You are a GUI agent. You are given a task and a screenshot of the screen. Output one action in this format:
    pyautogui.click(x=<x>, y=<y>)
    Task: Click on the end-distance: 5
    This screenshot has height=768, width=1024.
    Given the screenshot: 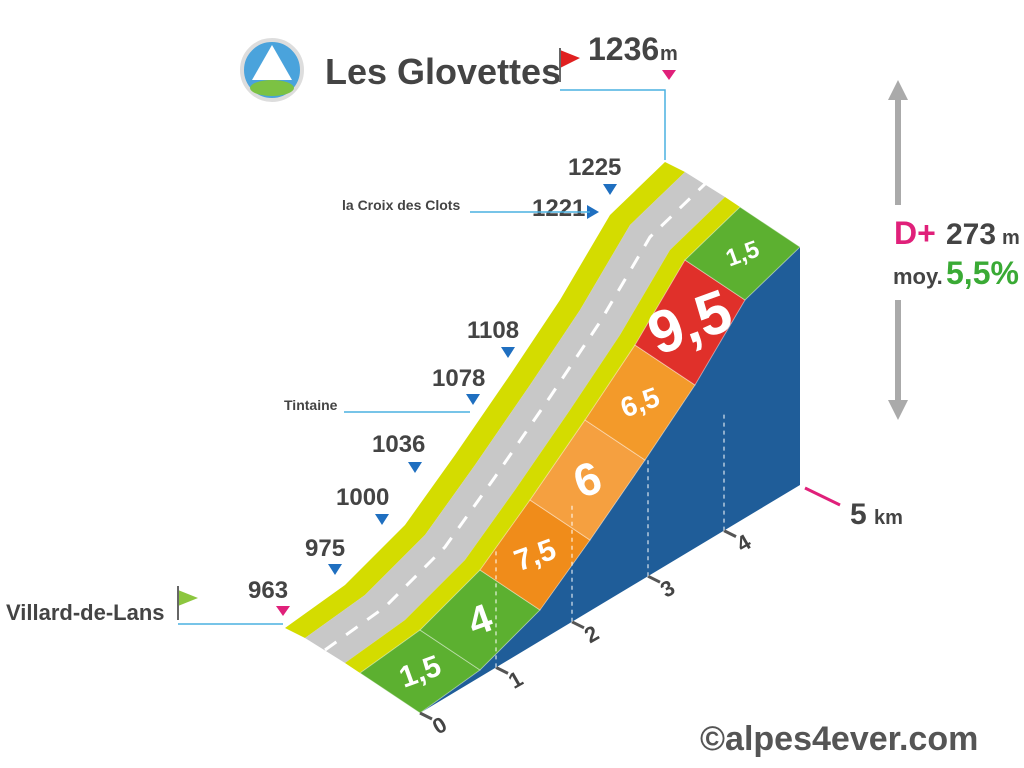 What is the action you would take?
    pyautogui.click(x=858, y=514)
    